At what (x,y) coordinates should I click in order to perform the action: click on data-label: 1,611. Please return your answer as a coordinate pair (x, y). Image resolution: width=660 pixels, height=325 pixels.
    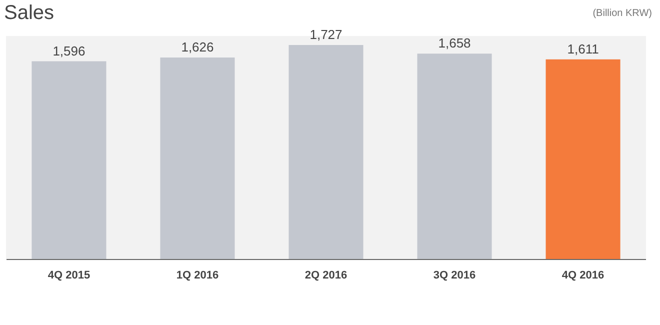
    Looking at the image, I should click on (583, 48).